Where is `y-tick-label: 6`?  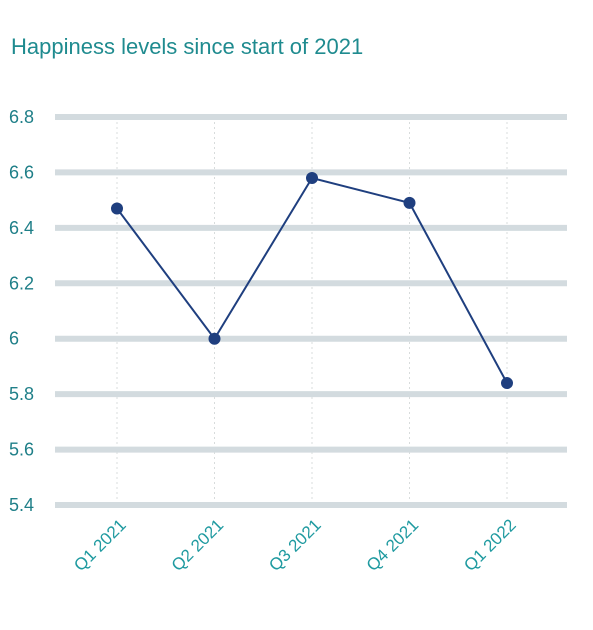
y-tick-label: 6 is located at coordinates (14, 339).